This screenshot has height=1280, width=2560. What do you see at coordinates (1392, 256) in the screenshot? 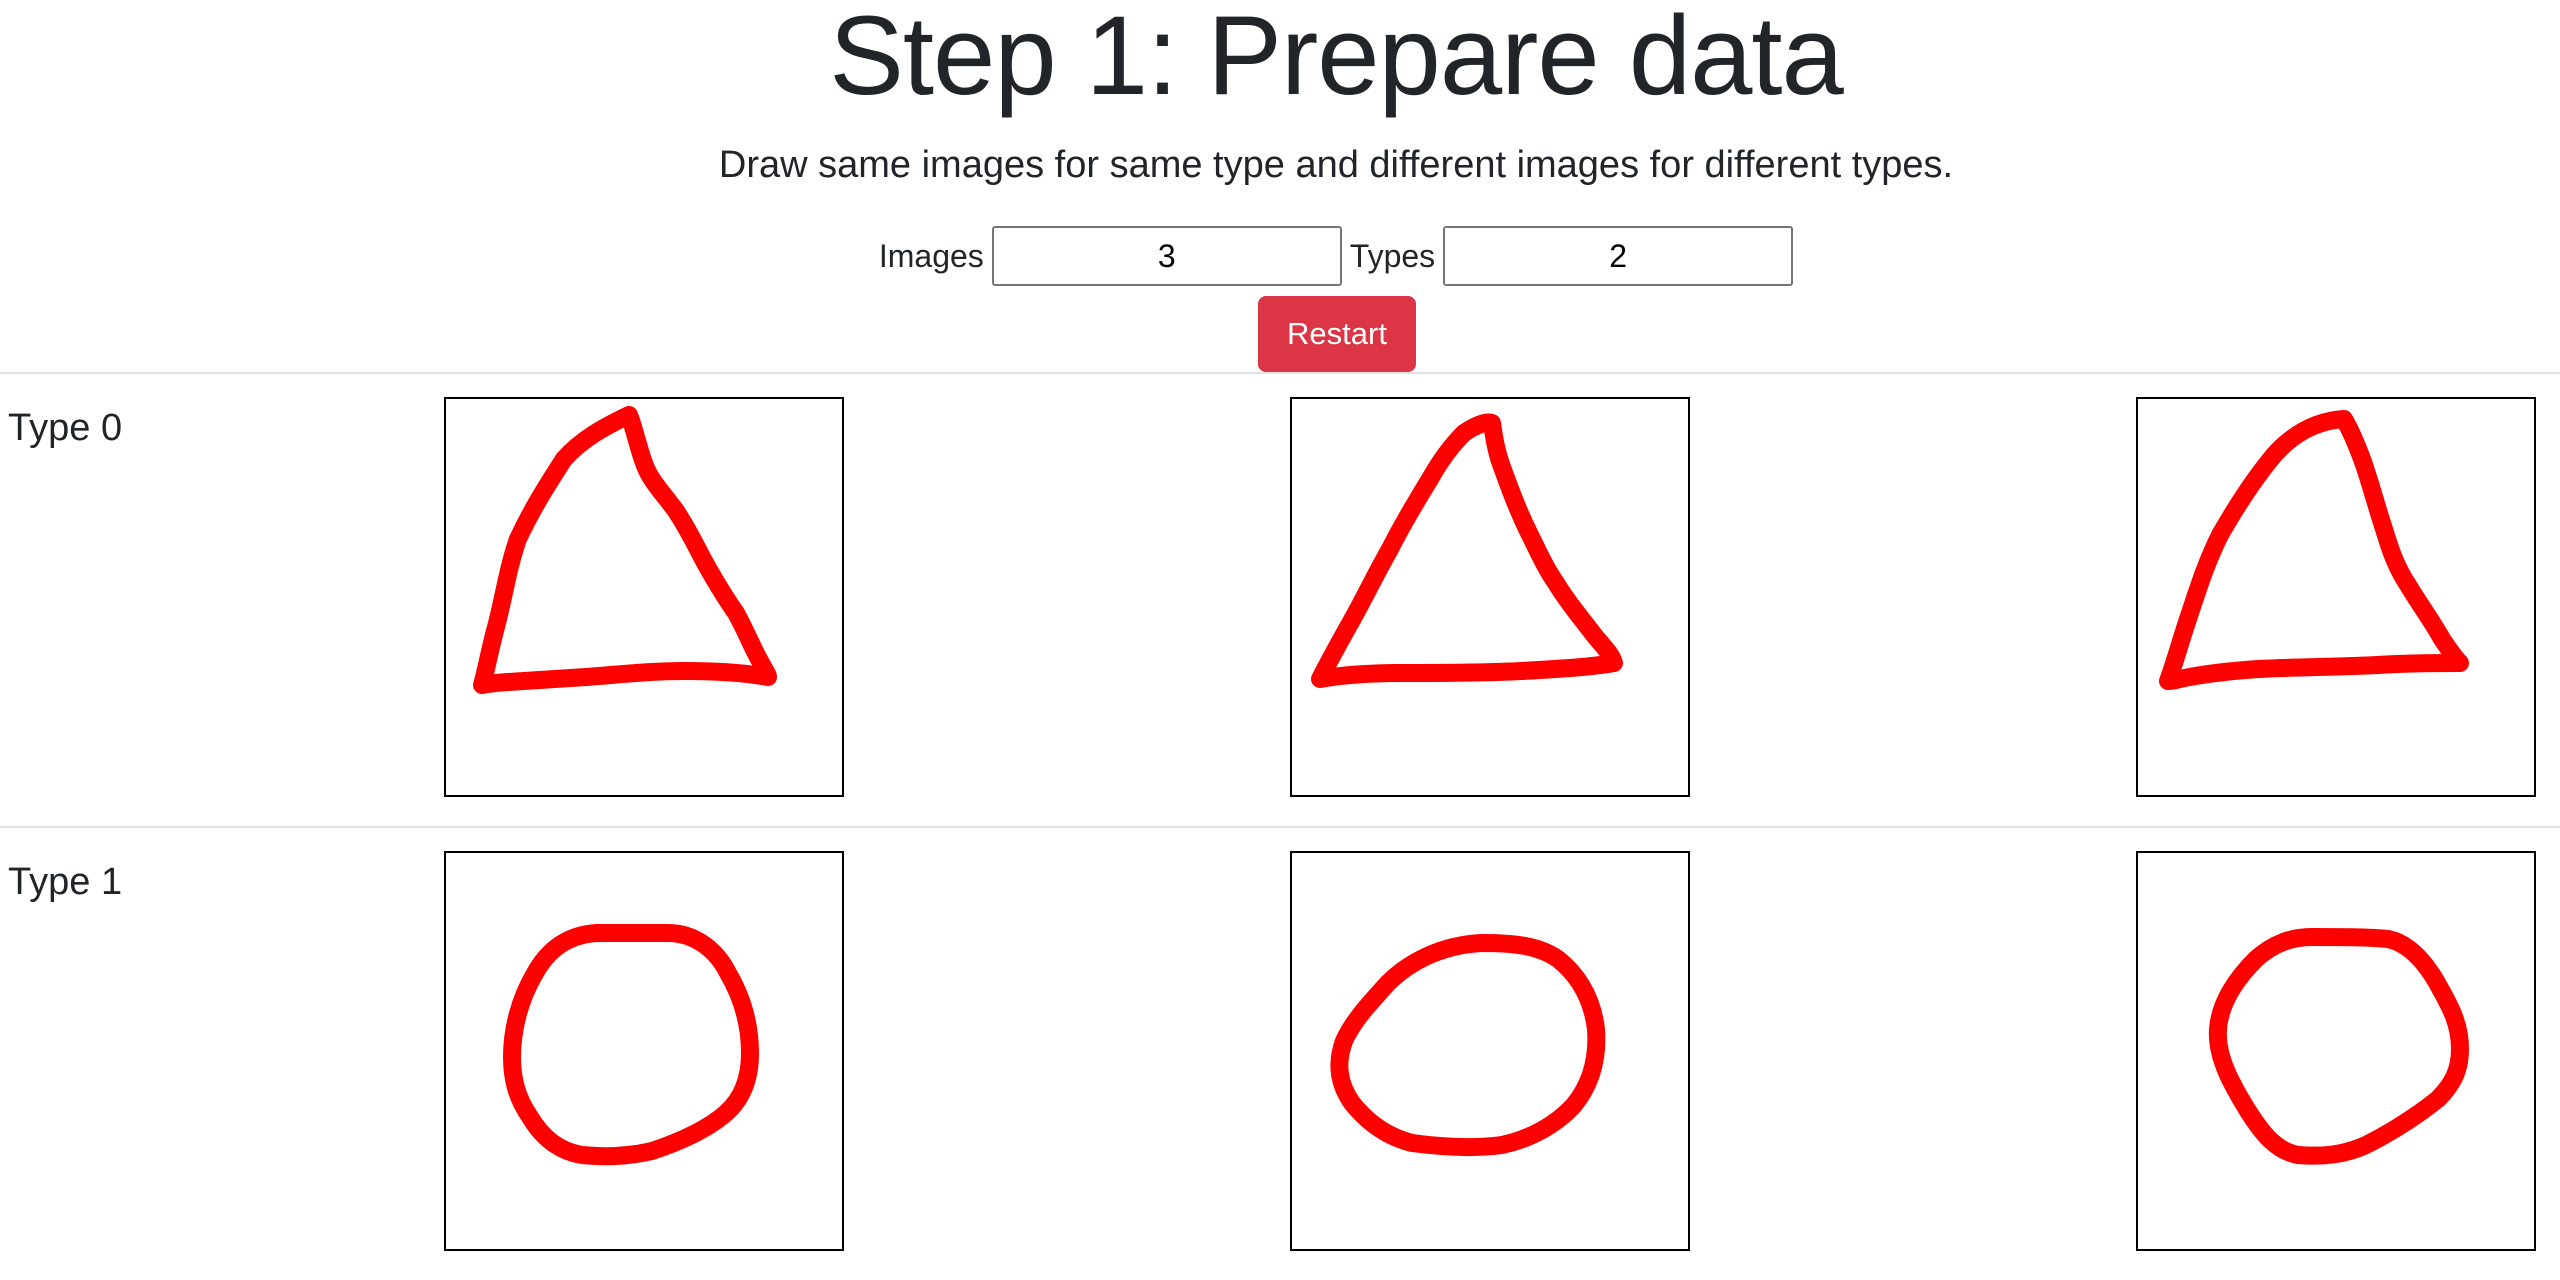
I see `types-label: Types` at bounding box center [1392, 256].